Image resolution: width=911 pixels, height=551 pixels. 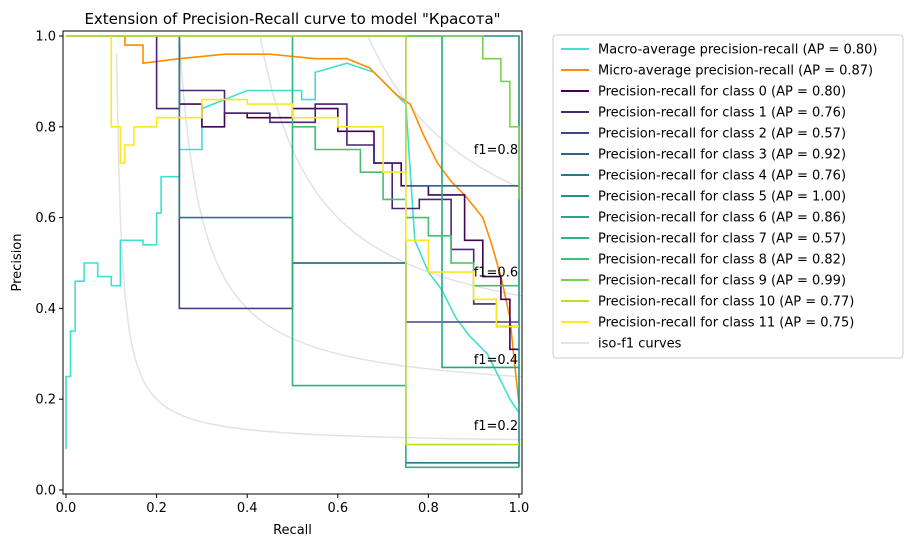 I want to click on x-axis-label: Recall, so click(x=292, y=530).